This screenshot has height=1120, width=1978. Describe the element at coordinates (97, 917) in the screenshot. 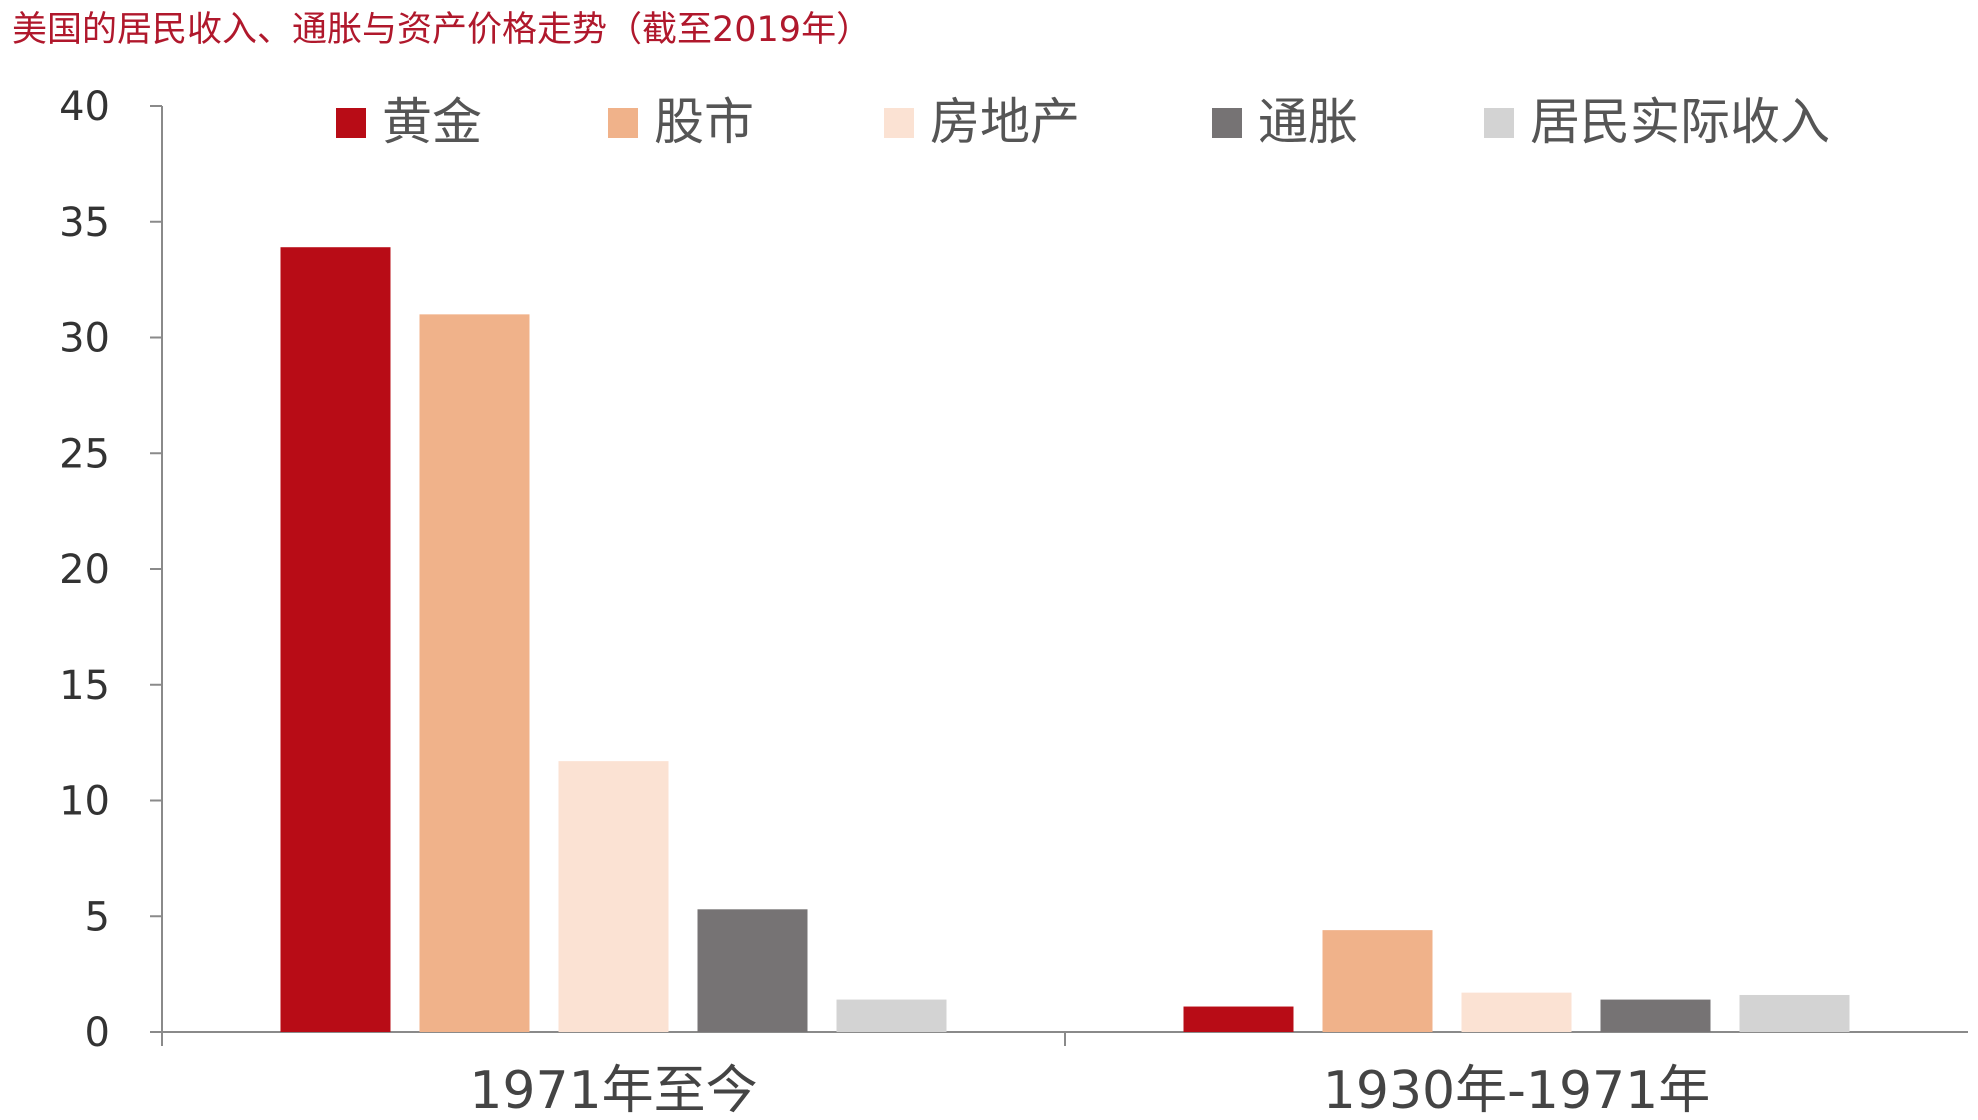

I see `y-tick-label: 5` at that location.